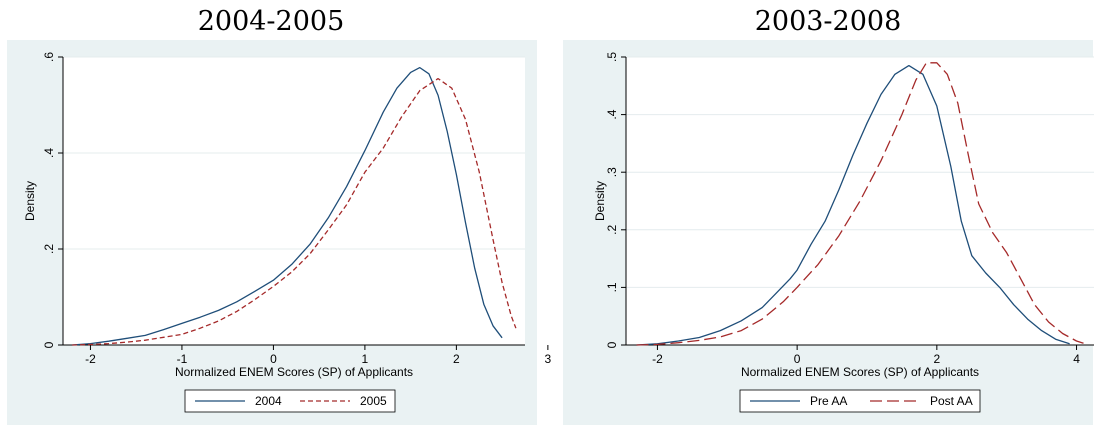  Describe the element at coordinates (828, 21) in the screenshot. I see `chart-title-right: 2003-2008` at that location.